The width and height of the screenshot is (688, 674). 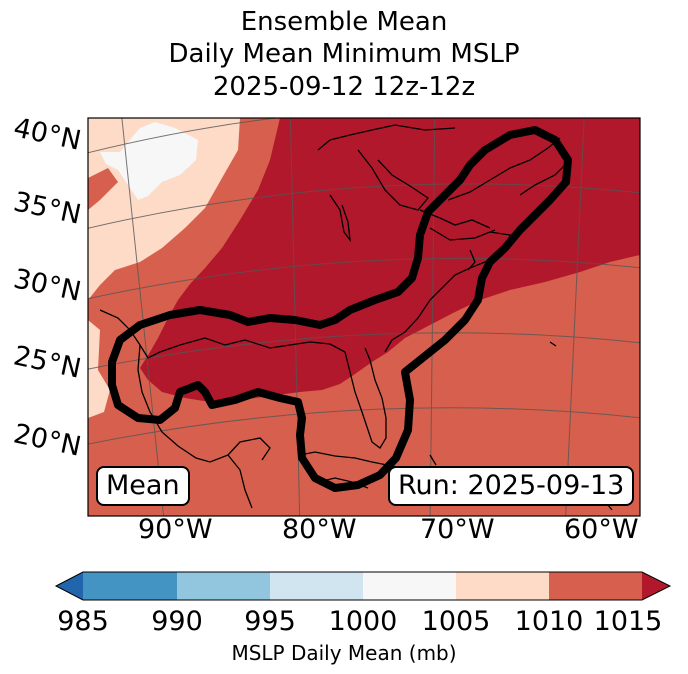 What do you see at coordinates (270, 621) in the screenshot?
I see `colorbar-tick-995: 995` at bounding box center [270, 621].